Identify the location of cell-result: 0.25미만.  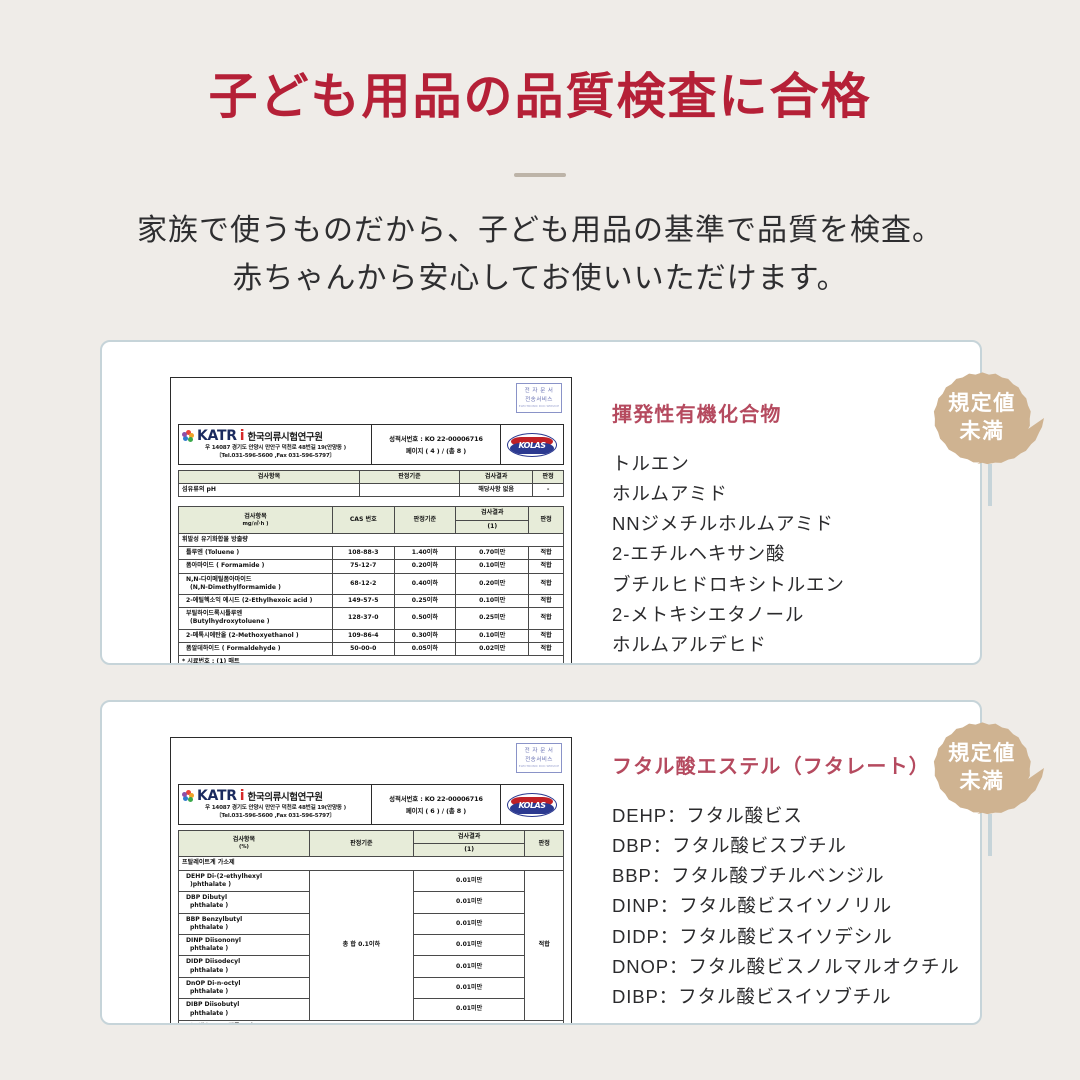
(492, 618).